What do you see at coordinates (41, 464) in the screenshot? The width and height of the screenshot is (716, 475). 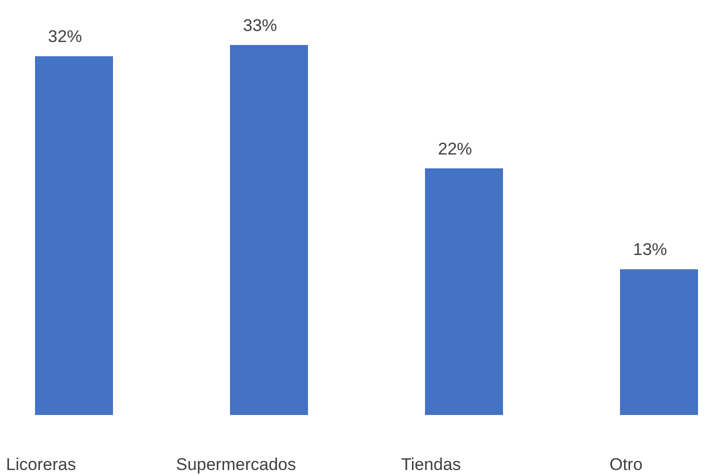 I see `x-tick-label: Licoreras` at bounding box center [41, 464].